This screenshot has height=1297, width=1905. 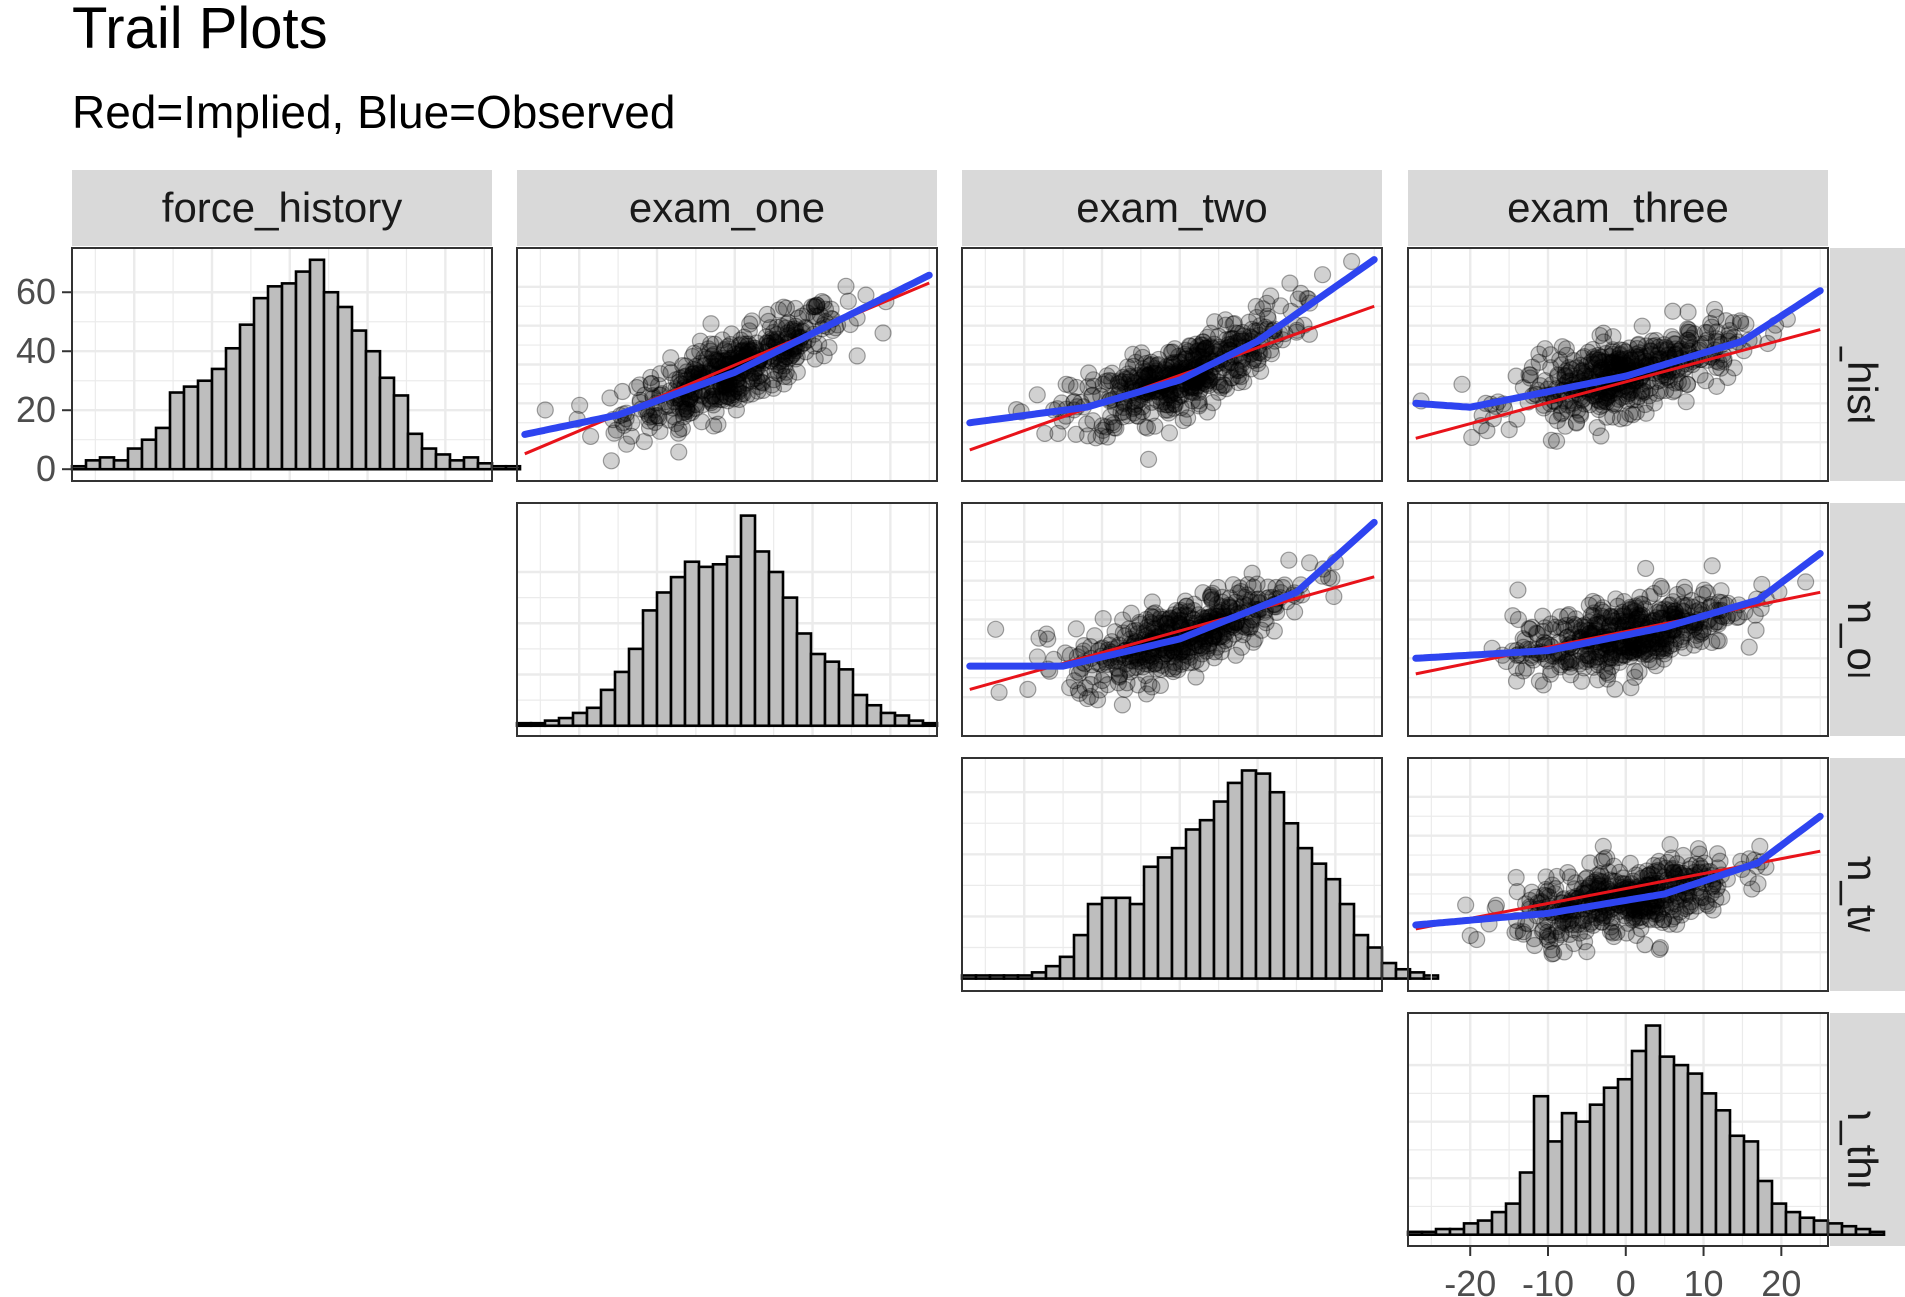 I want to click on row-strip-exam_three, so click(x=1867, y=1129).